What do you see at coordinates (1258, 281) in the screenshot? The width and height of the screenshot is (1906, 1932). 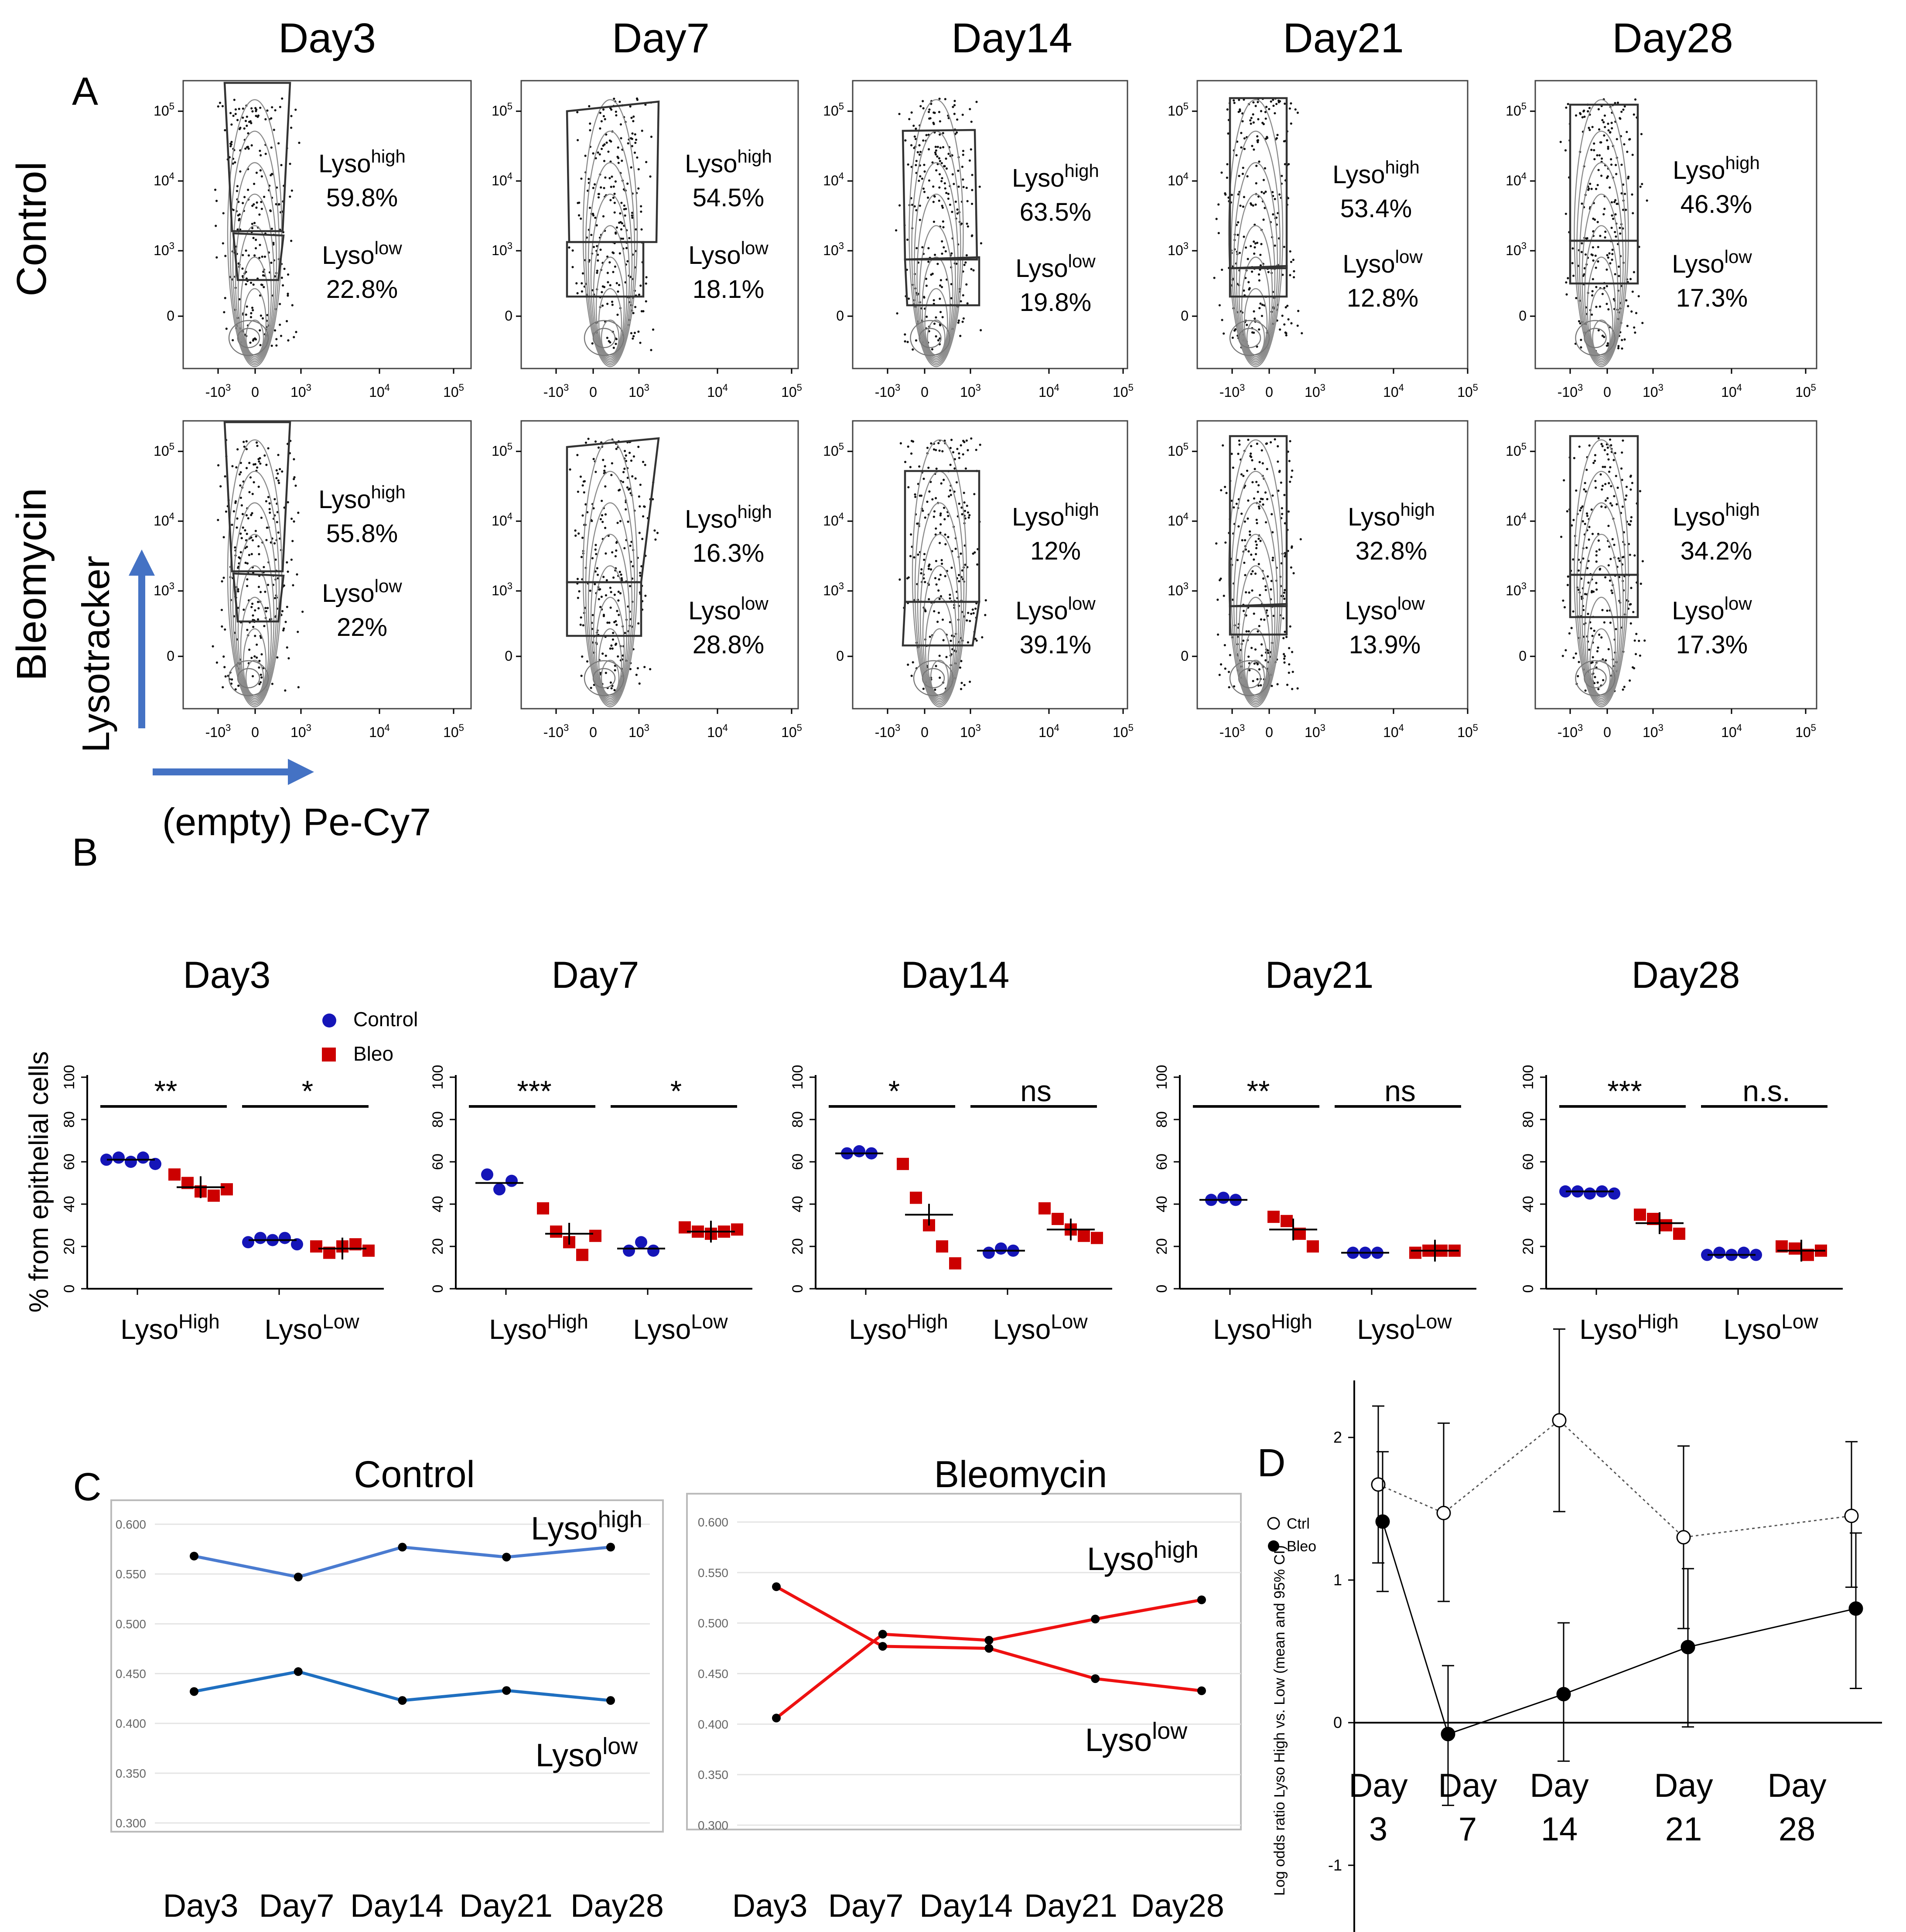 I see `gate-lyso-low` at bounding box center [1258, 281].